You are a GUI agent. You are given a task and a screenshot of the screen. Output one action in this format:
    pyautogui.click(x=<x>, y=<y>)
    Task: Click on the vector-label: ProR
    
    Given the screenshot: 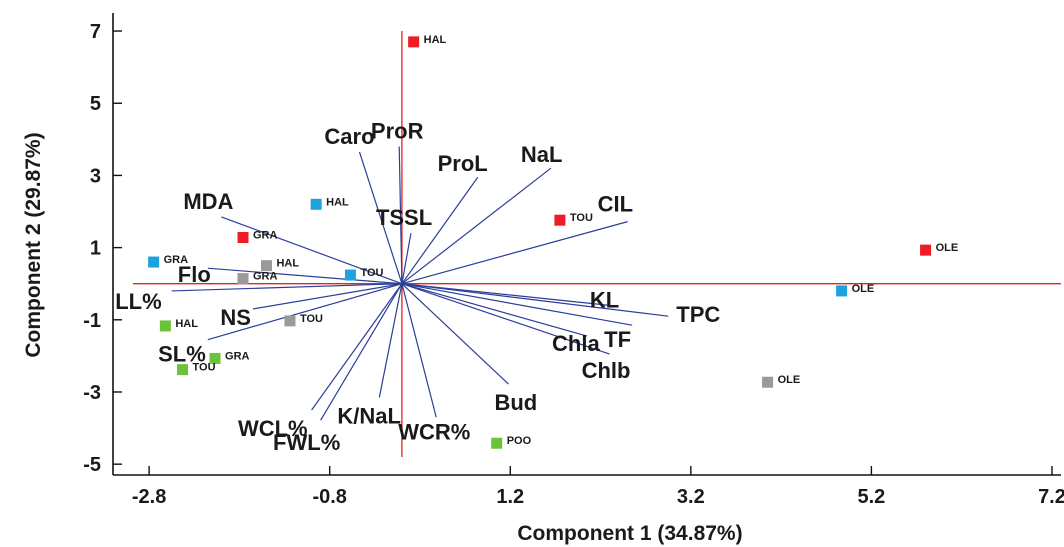 What is the action you would take?
    pyautogui.click(x=397, y=131)
    